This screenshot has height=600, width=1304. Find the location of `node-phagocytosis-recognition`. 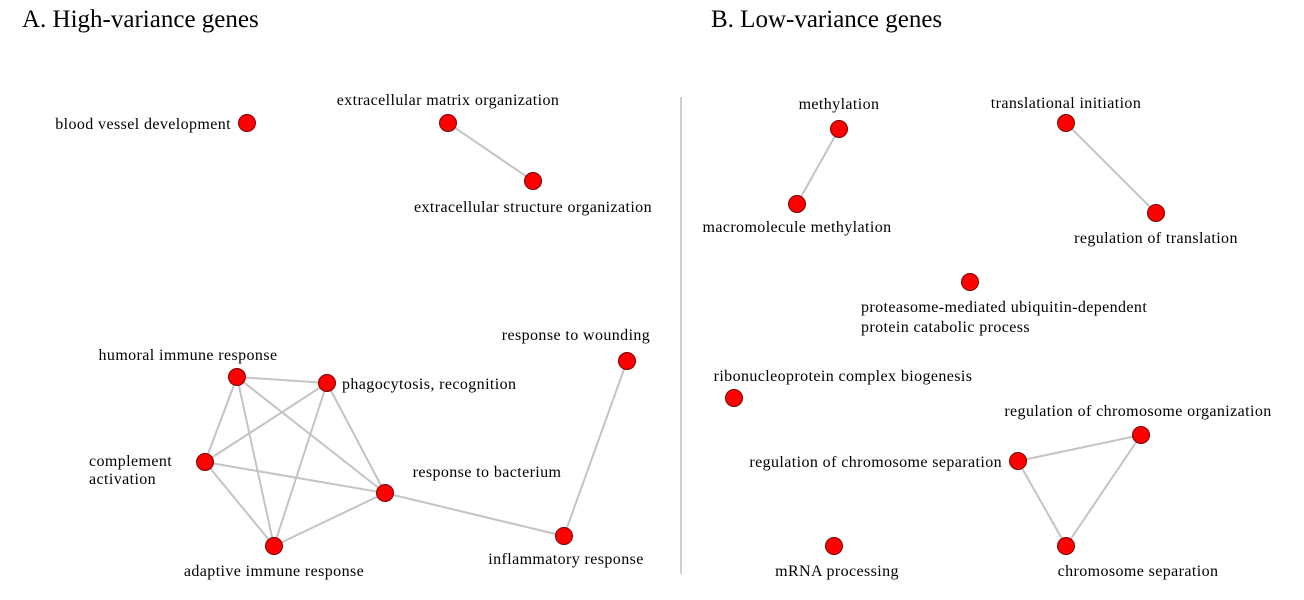

node-phagocytosis-recognition is located at coordinates (327, 383).